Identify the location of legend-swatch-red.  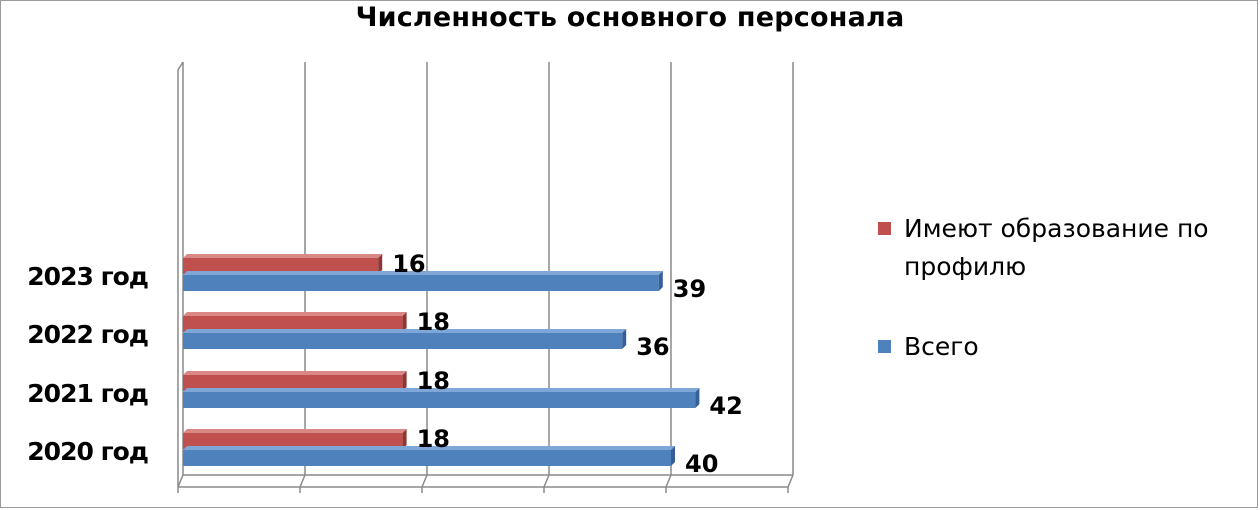
(884, 228).